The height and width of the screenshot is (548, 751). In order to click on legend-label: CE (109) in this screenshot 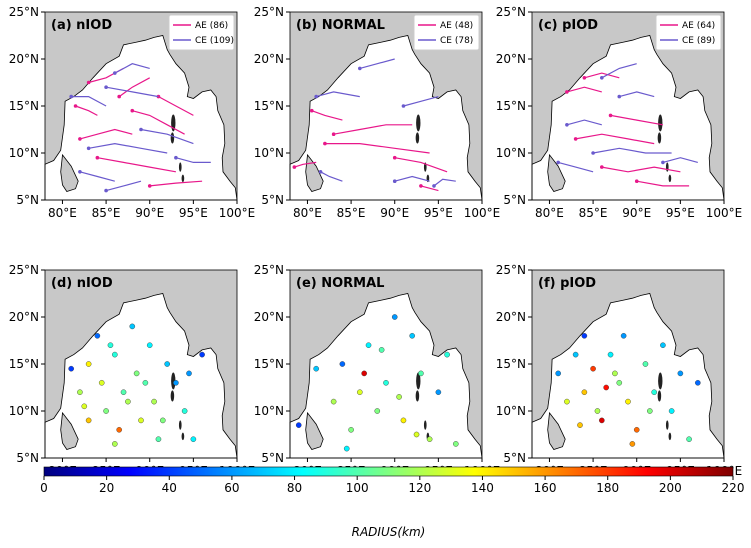, I will do `click(214, 41)`.